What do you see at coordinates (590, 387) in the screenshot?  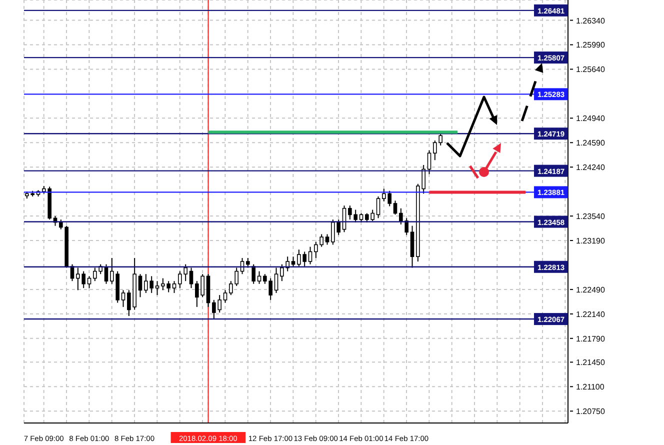 I see `y-tick-label: 1.21100` at bounding box center [590, 387].